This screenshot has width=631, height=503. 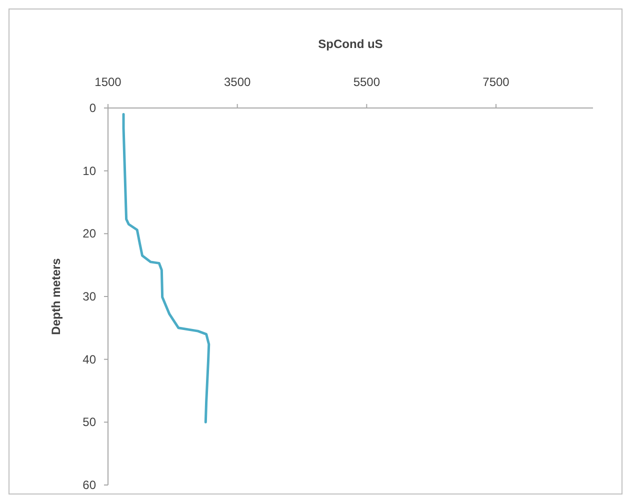 What do you see at coordinates (89, 485) in the screenshot?
I see `y-tick-label: 60` at bounding box center [89, 485].